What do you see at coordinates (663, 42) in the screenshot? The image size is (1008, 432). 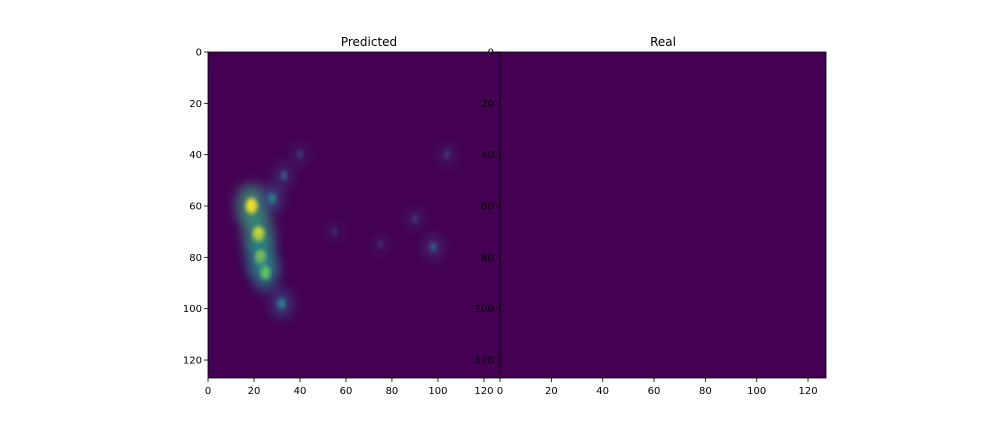 I see `title-real: Real` at bounding box center [663, 42].